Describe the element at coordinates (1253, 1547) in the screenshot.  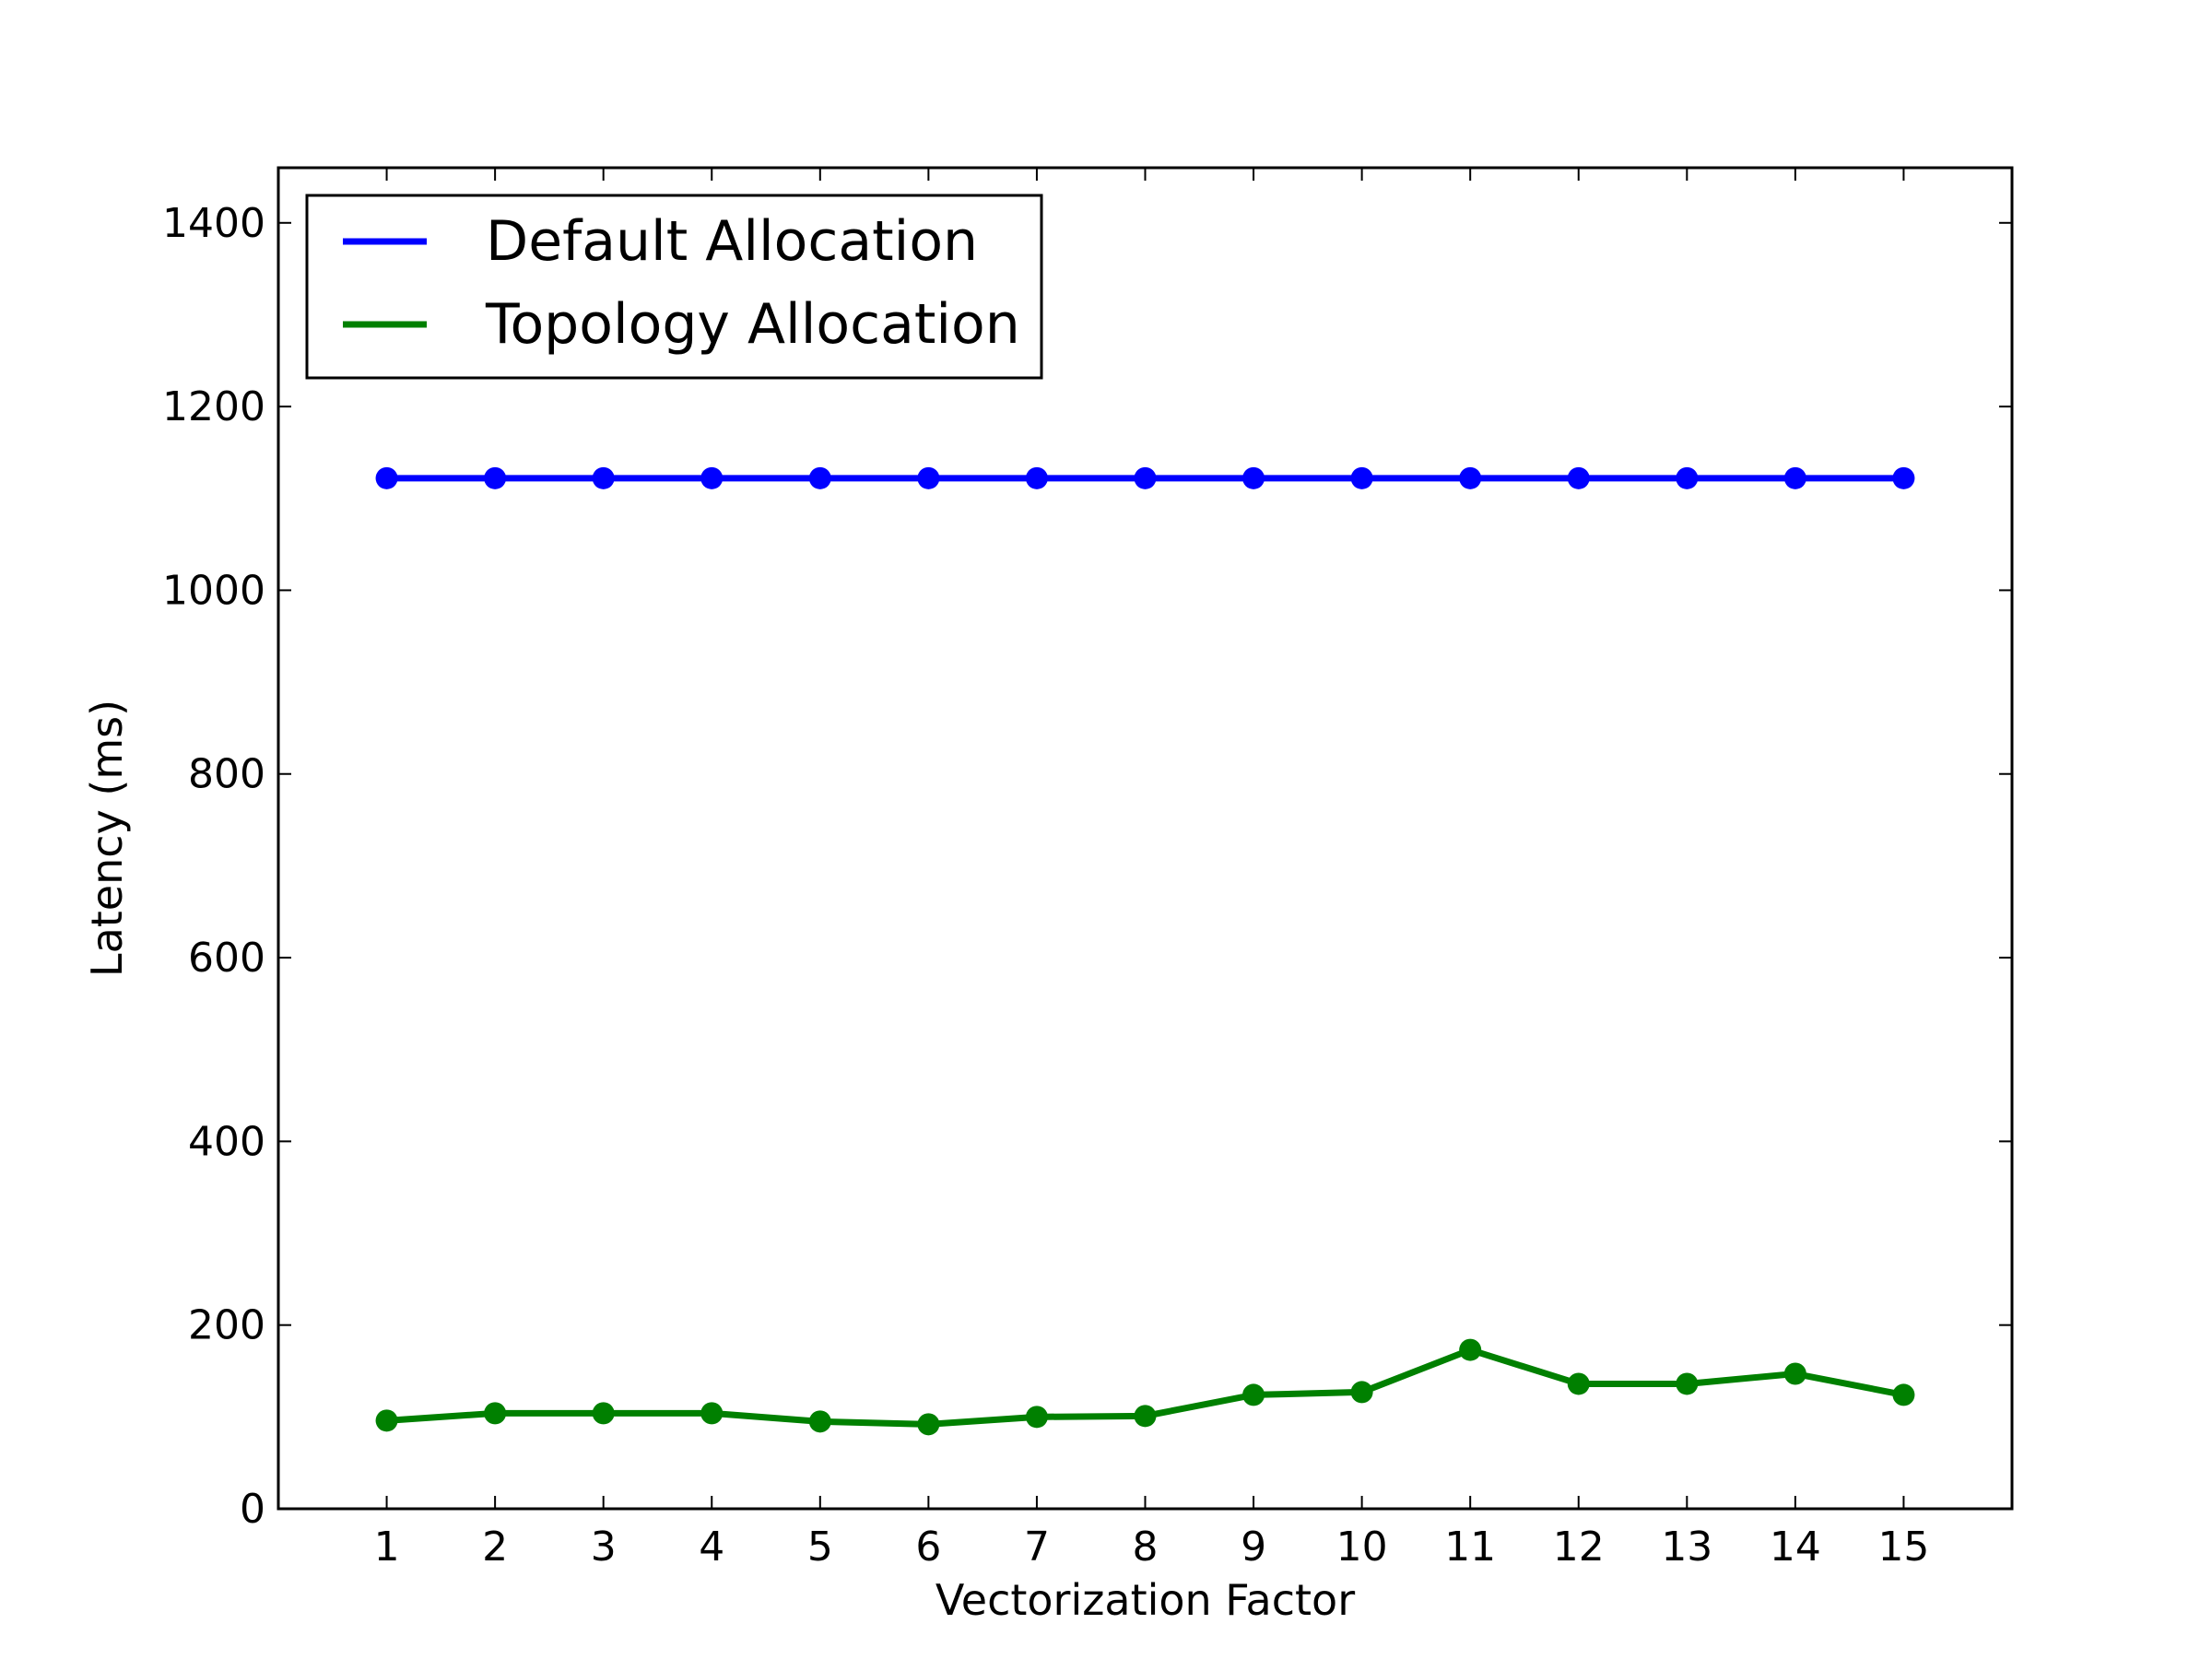
I see `x-tick-label: 9` at that location.